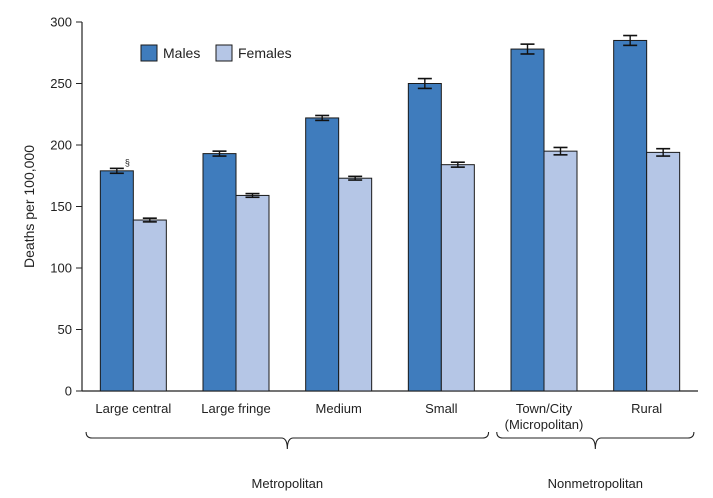  I want to click on legend-label: Males, so click(181, 53).